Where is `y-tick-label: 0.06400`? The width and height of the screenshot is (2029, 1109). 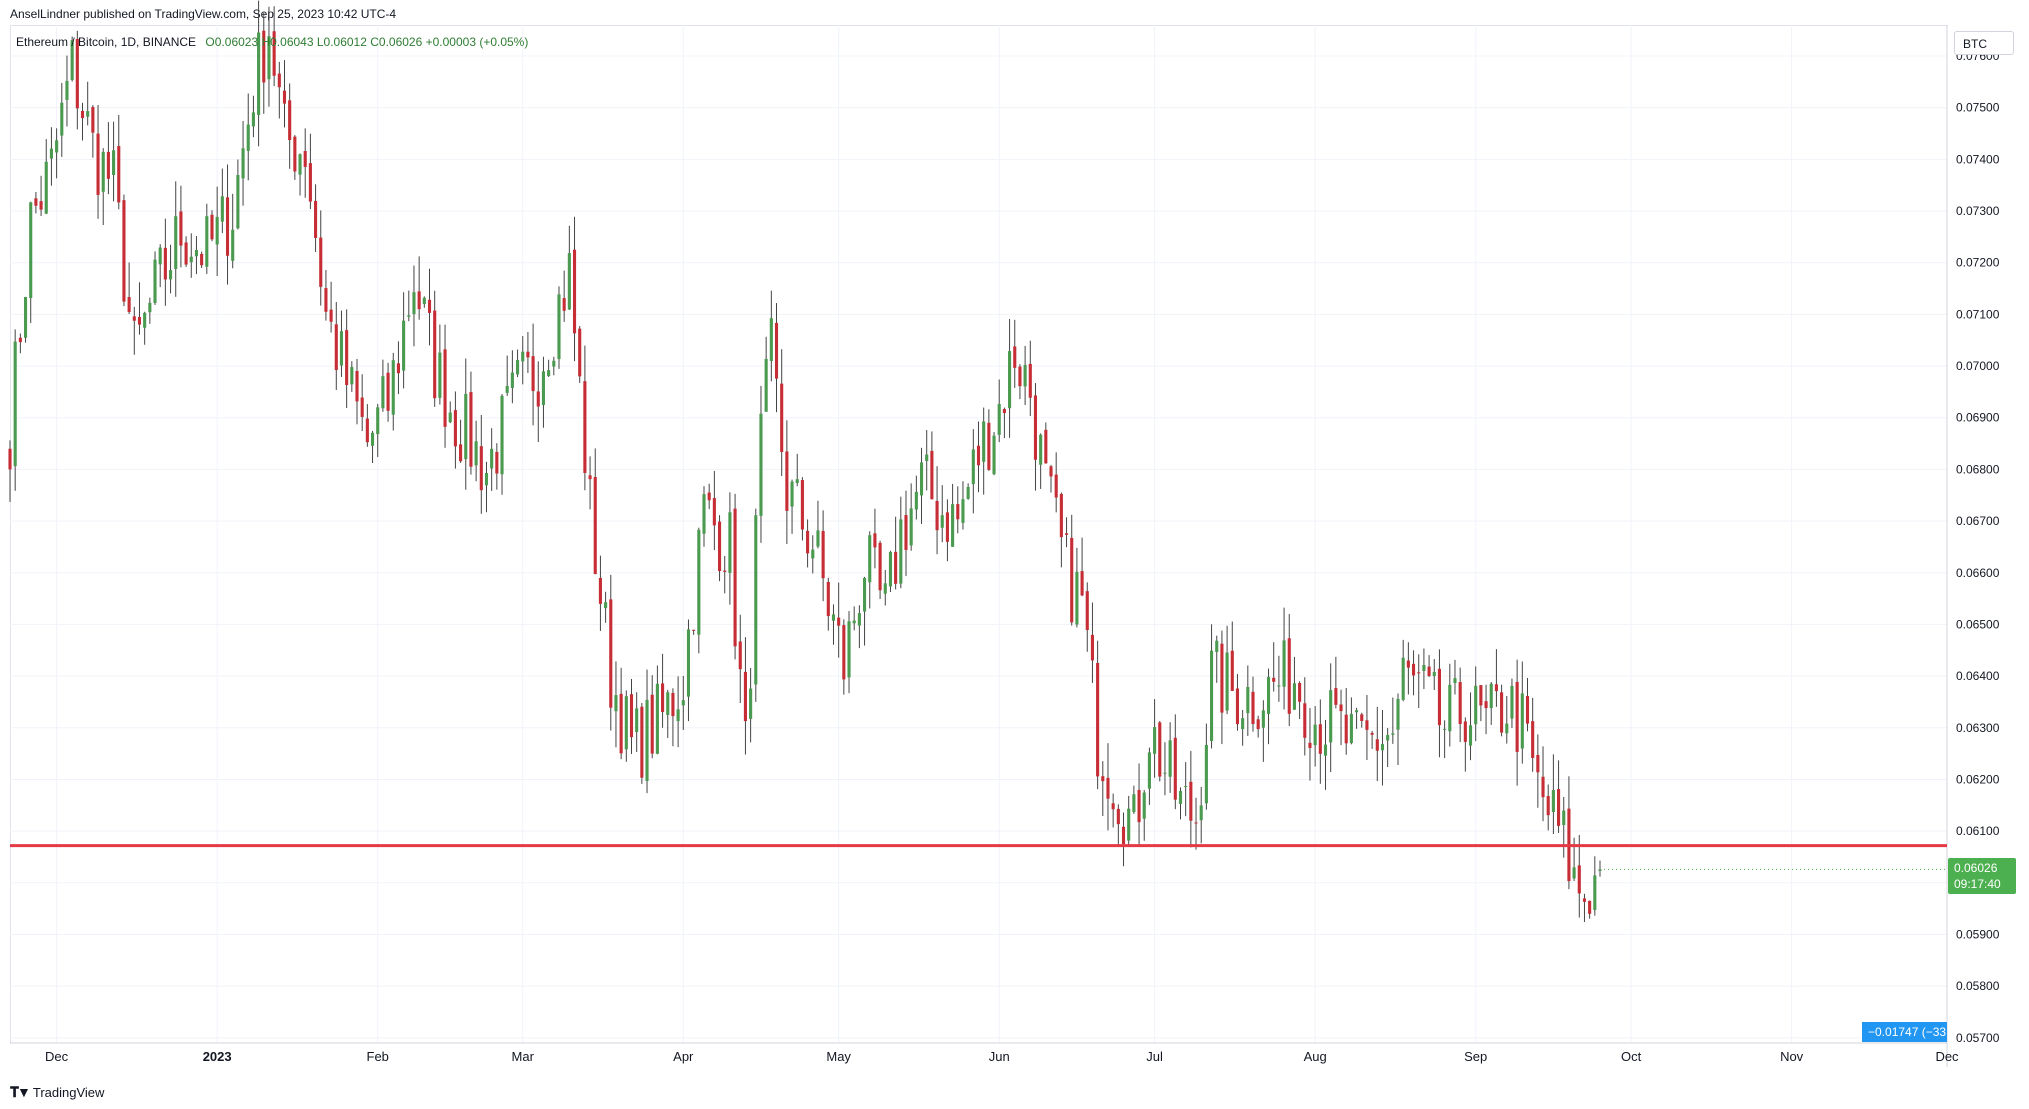
y-tick-label: 0.06400 is located at coordinates (1978, 676).